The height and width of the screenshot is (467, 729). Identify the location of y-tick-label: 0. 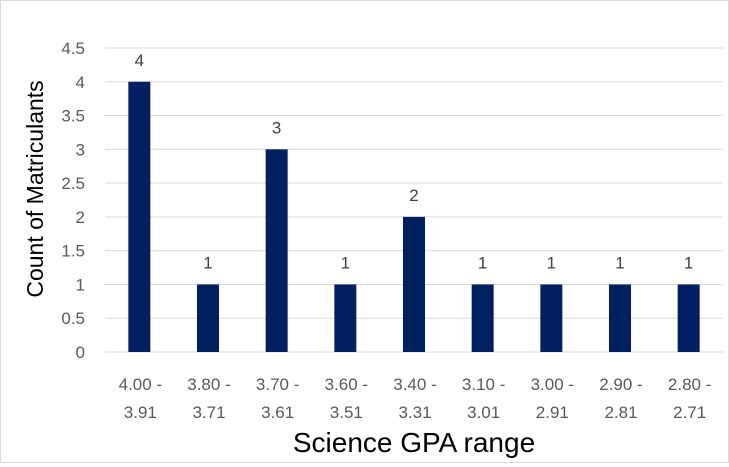
(80, 352).